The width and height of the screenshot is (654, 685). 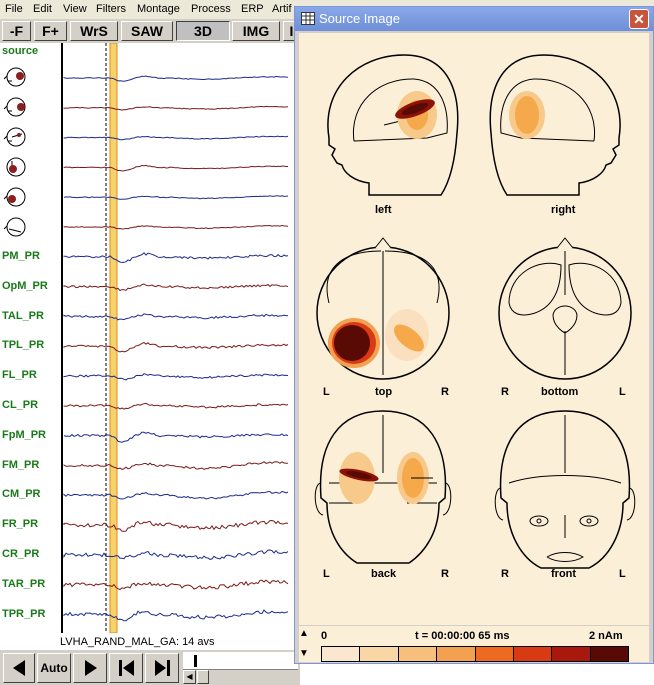 I want to click on channel-label: CL_PR, so click(x=20, y=405).